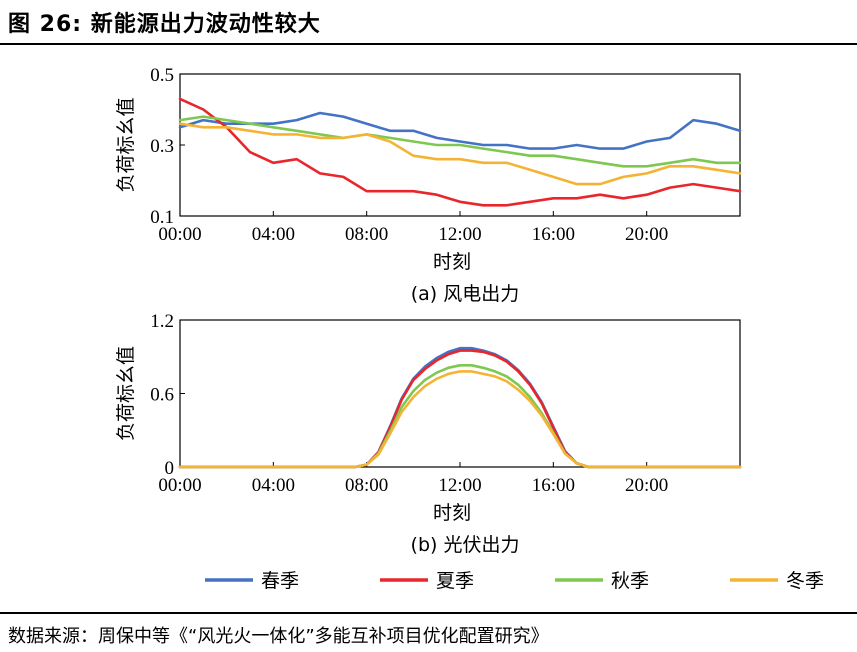 The image size is (857, 652). I want to click on panel-caption-a: (a) 风电出力, so click(465, 294).